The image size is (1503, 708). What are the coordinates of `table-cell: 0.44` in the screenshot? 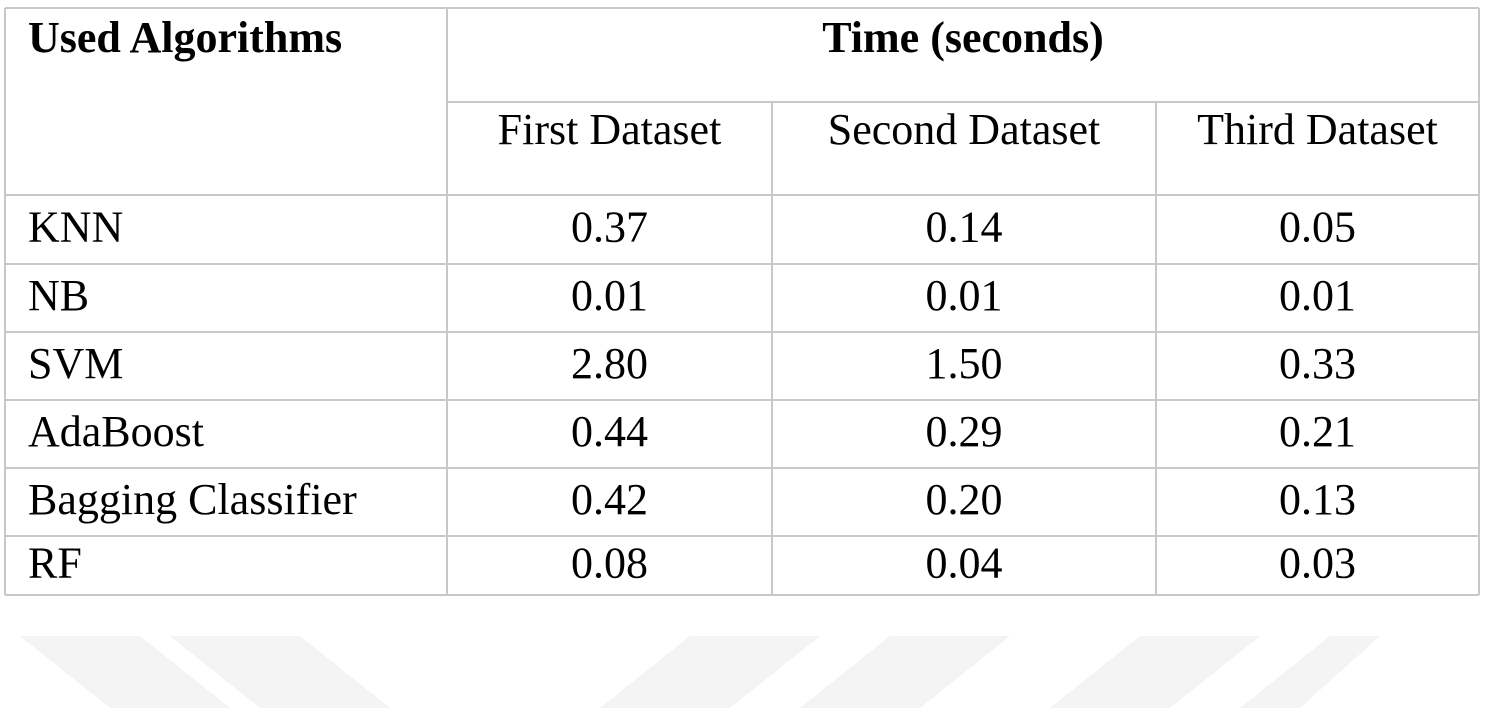 It's located at (609, 431).